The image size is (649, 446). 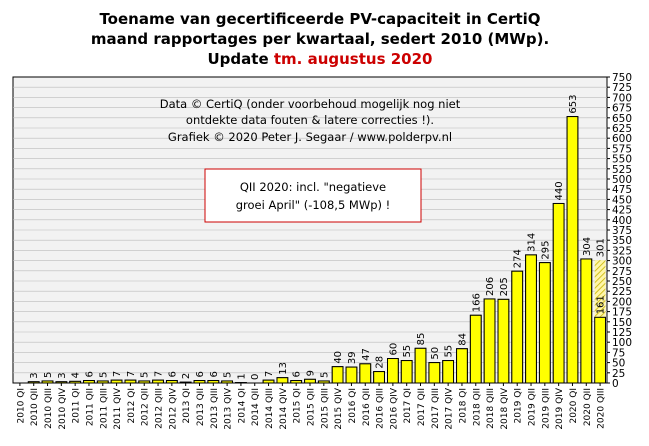 I want to click on value-label: 9, so click(x=311, y=373).